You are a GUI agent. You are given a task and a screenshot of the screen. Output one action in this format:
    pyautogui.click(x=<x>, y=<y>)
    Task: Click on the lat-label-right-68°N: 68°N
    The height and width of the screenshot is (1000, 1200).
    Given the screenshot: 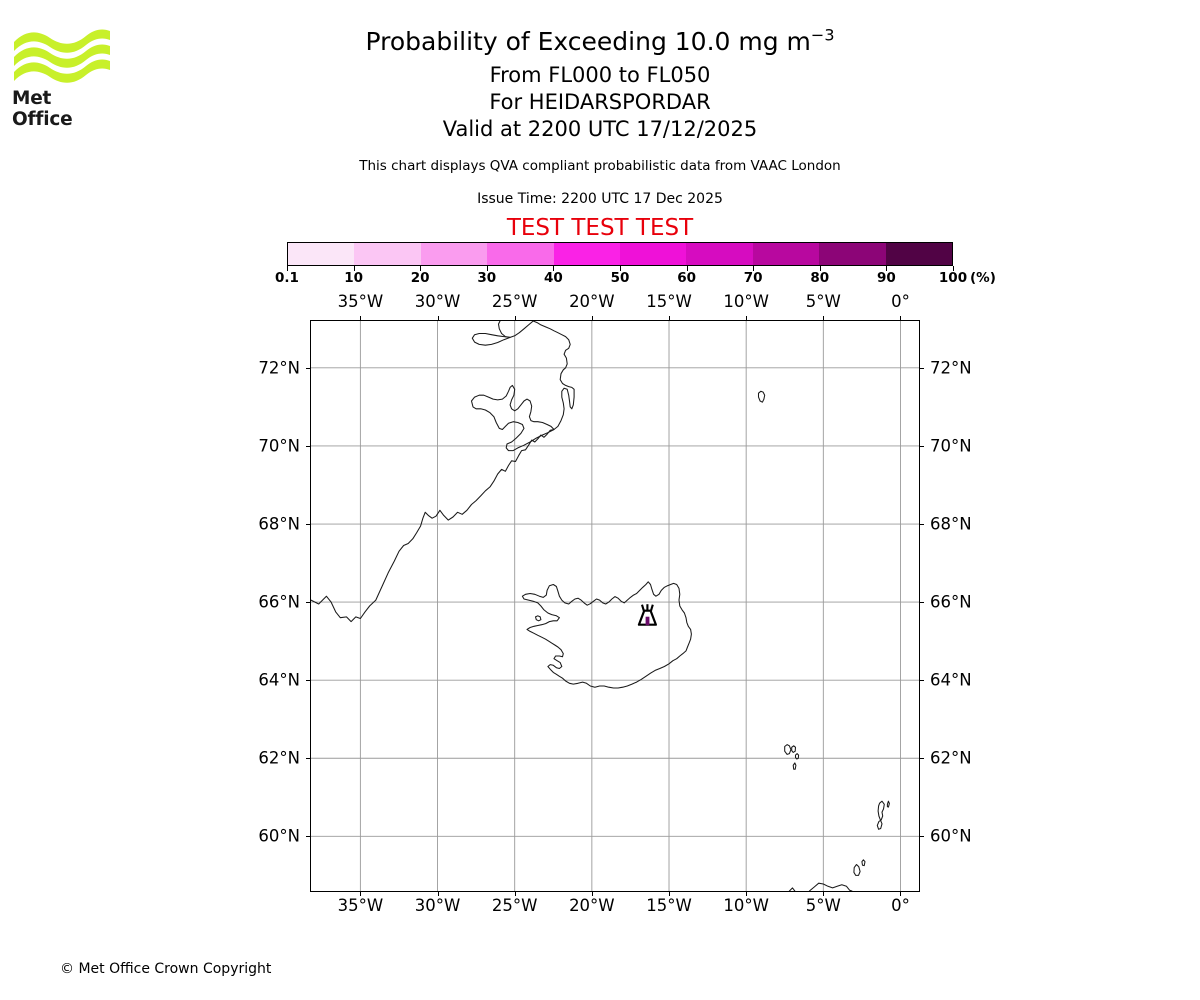 What is the action you would take?
    pyautogui.click(x=951, y=524)
    